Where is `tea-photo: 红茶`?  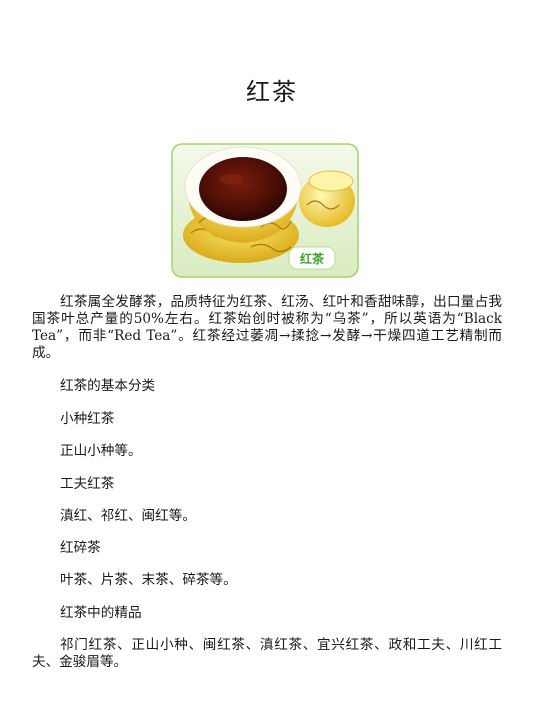
tea-photo: 红茶 is located at coordinates (265, 210).